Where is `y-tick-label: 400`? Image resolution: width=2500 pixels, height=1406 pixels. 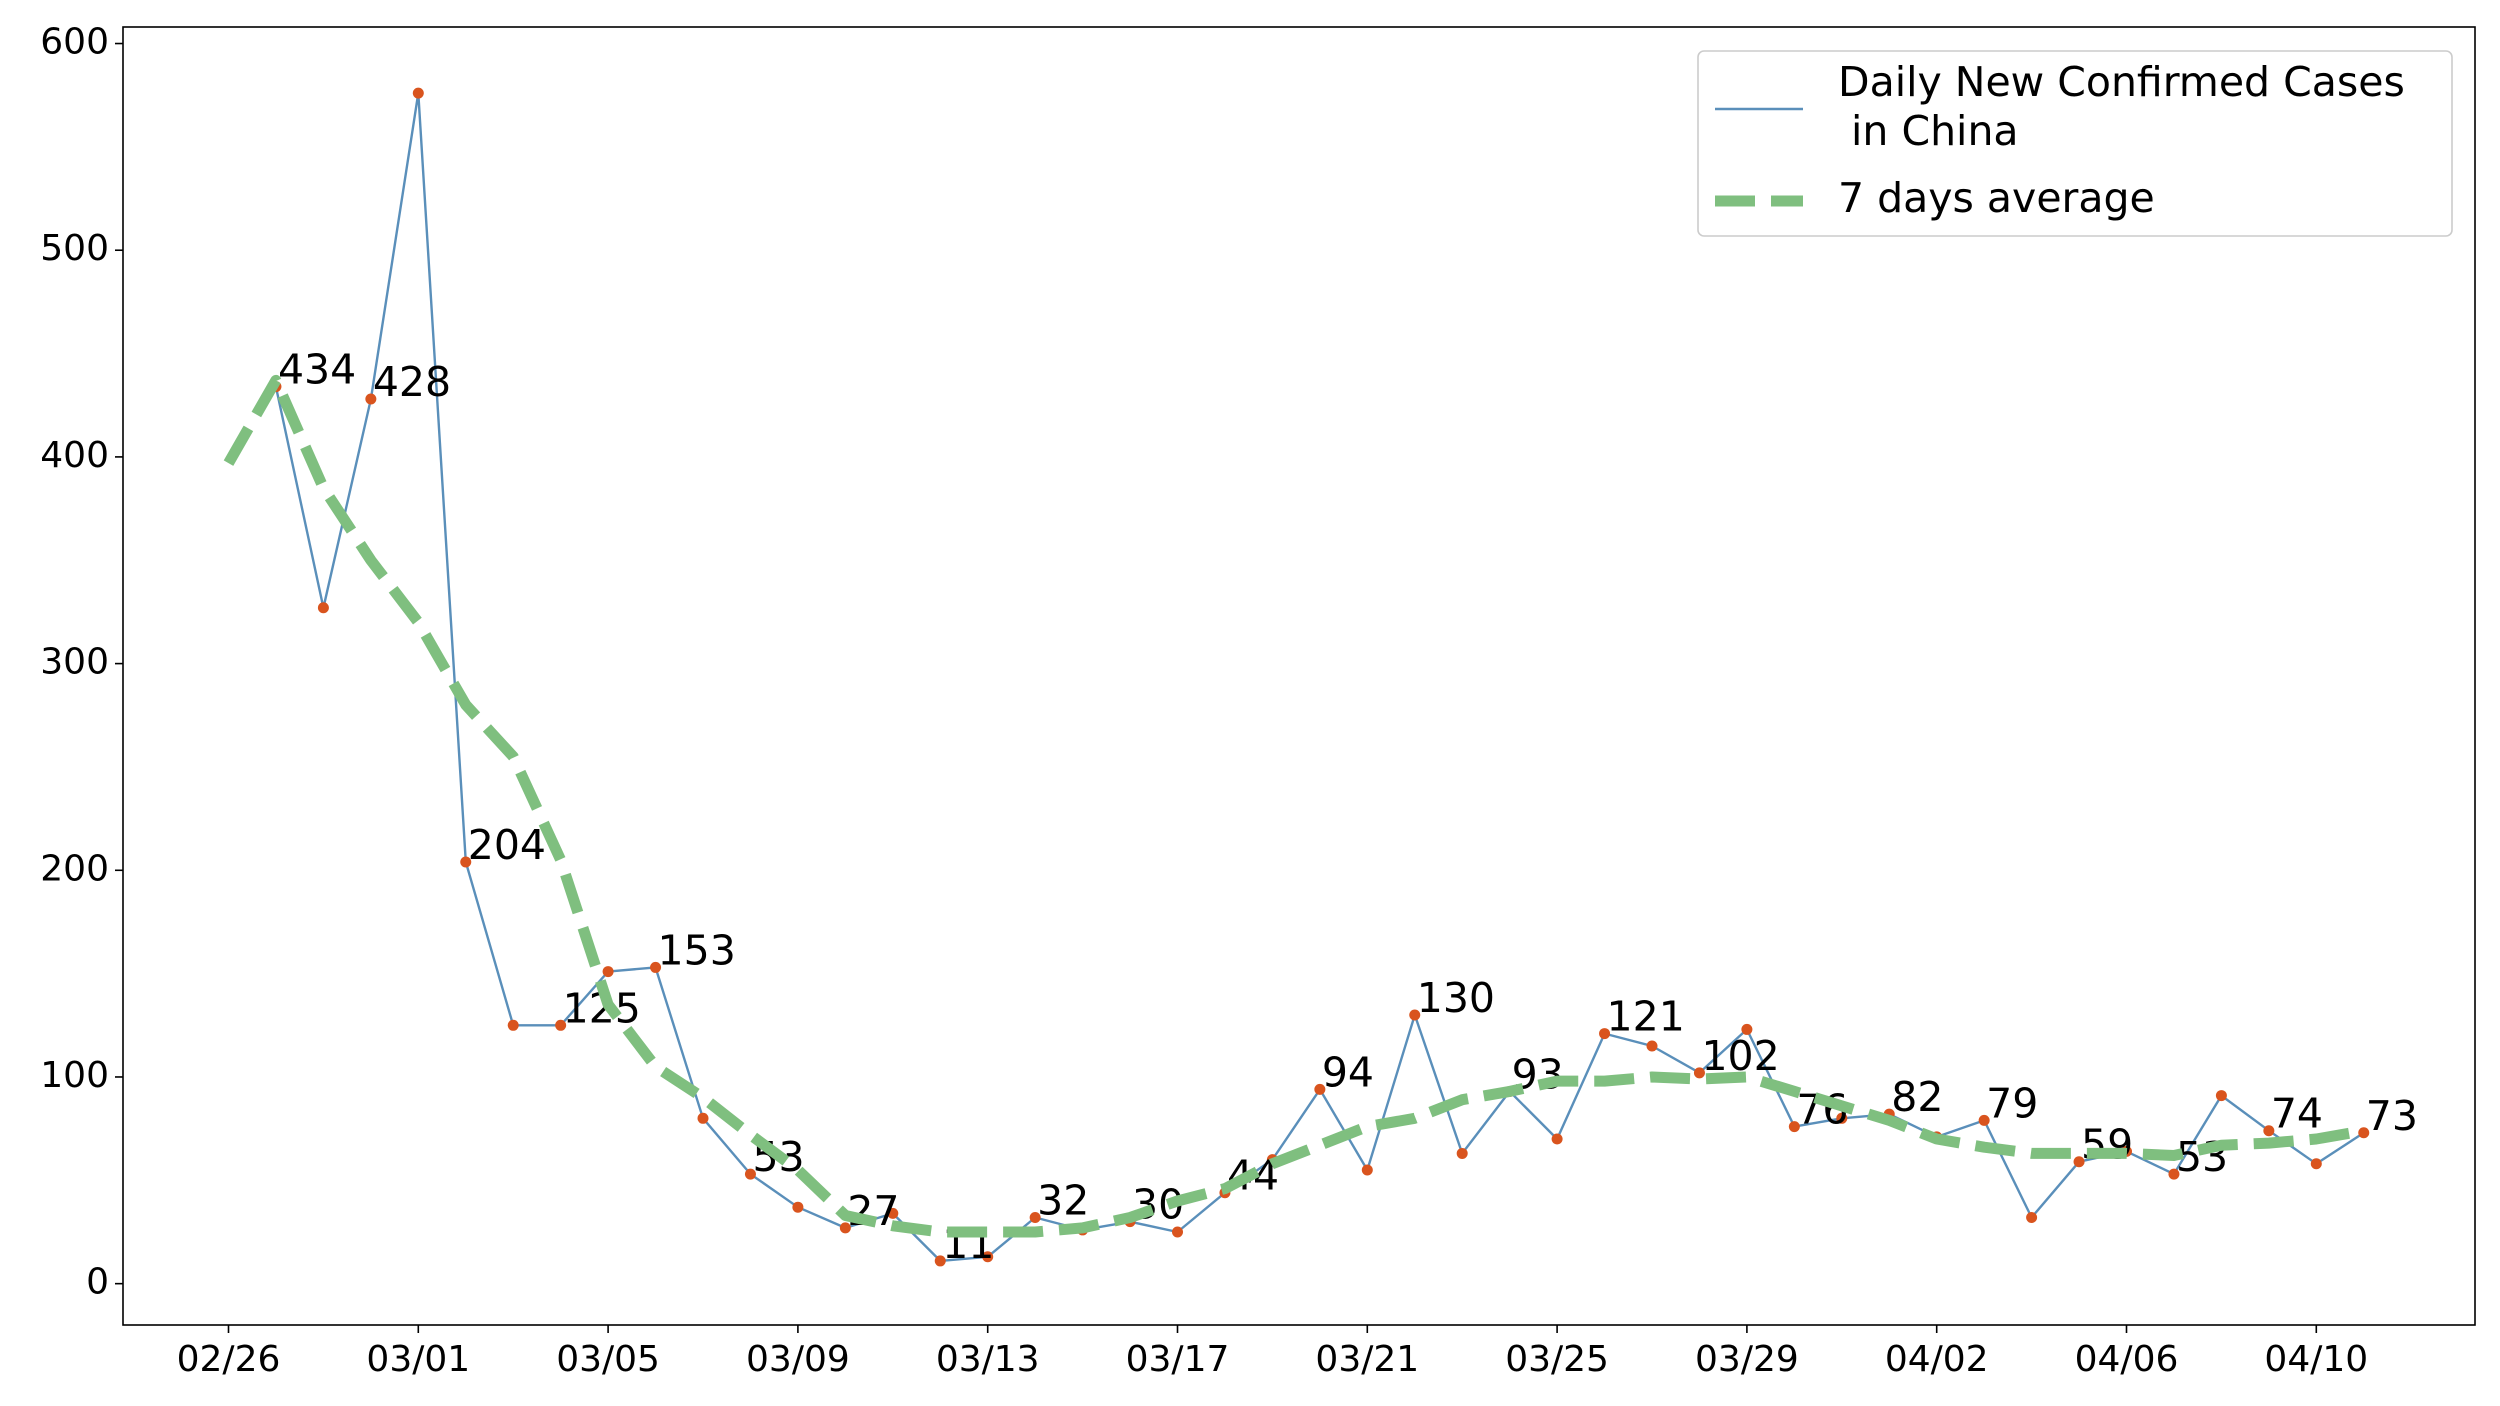
y-tick-label: 400 is located at coordinates (74, 455).